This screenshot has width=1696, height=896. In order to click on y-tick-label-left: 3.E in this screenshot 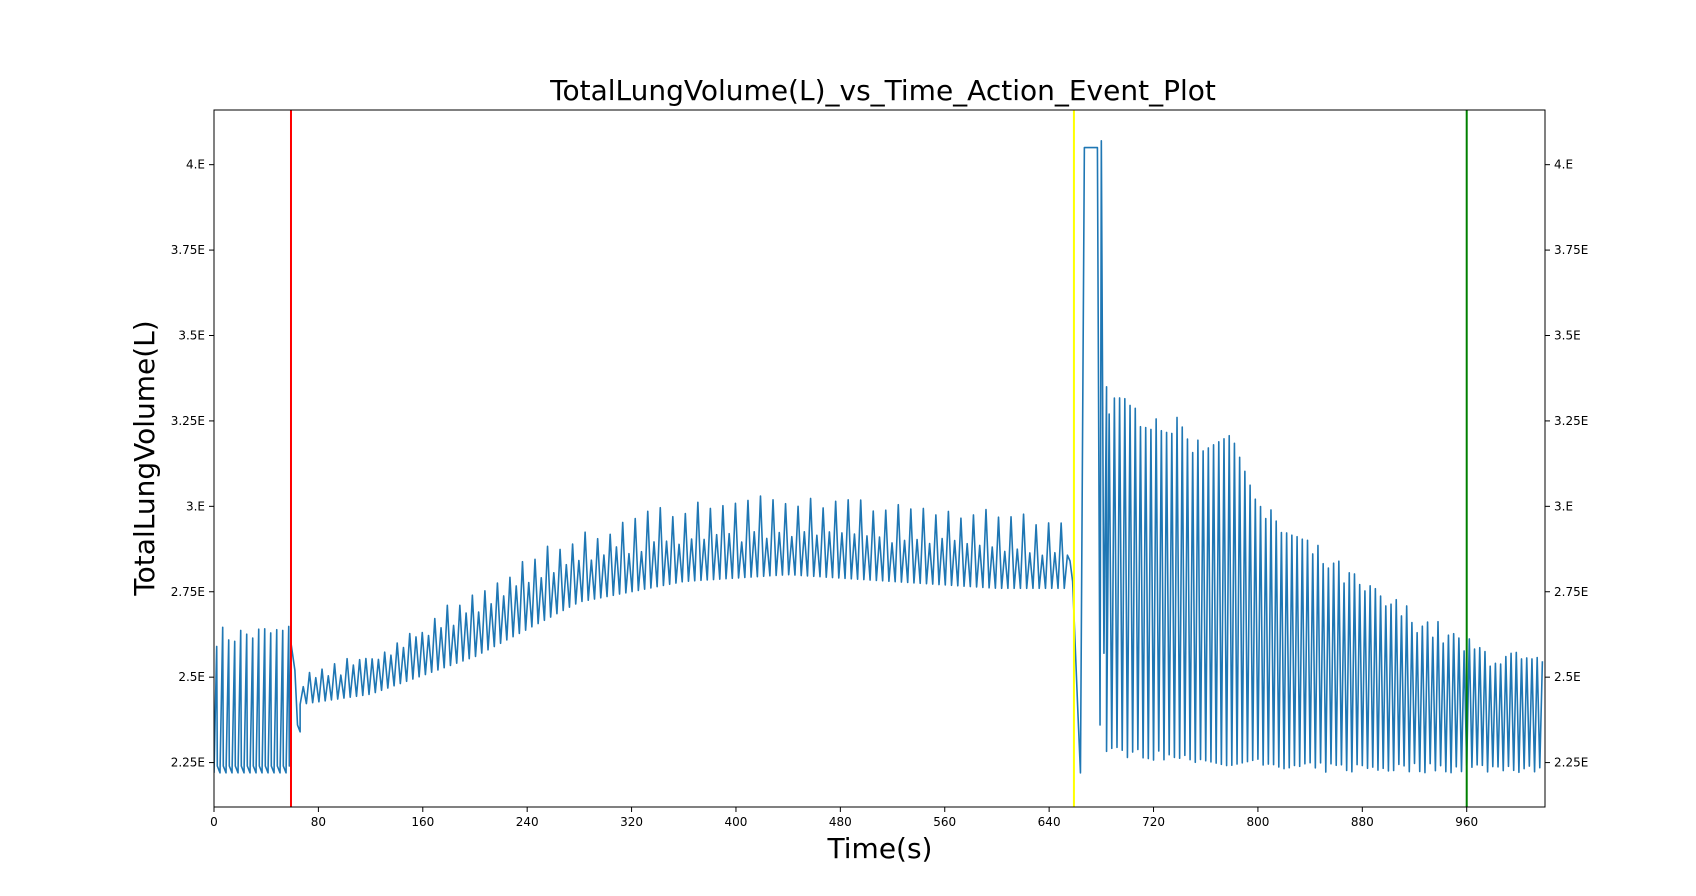, I will do `click(195, 506)`.